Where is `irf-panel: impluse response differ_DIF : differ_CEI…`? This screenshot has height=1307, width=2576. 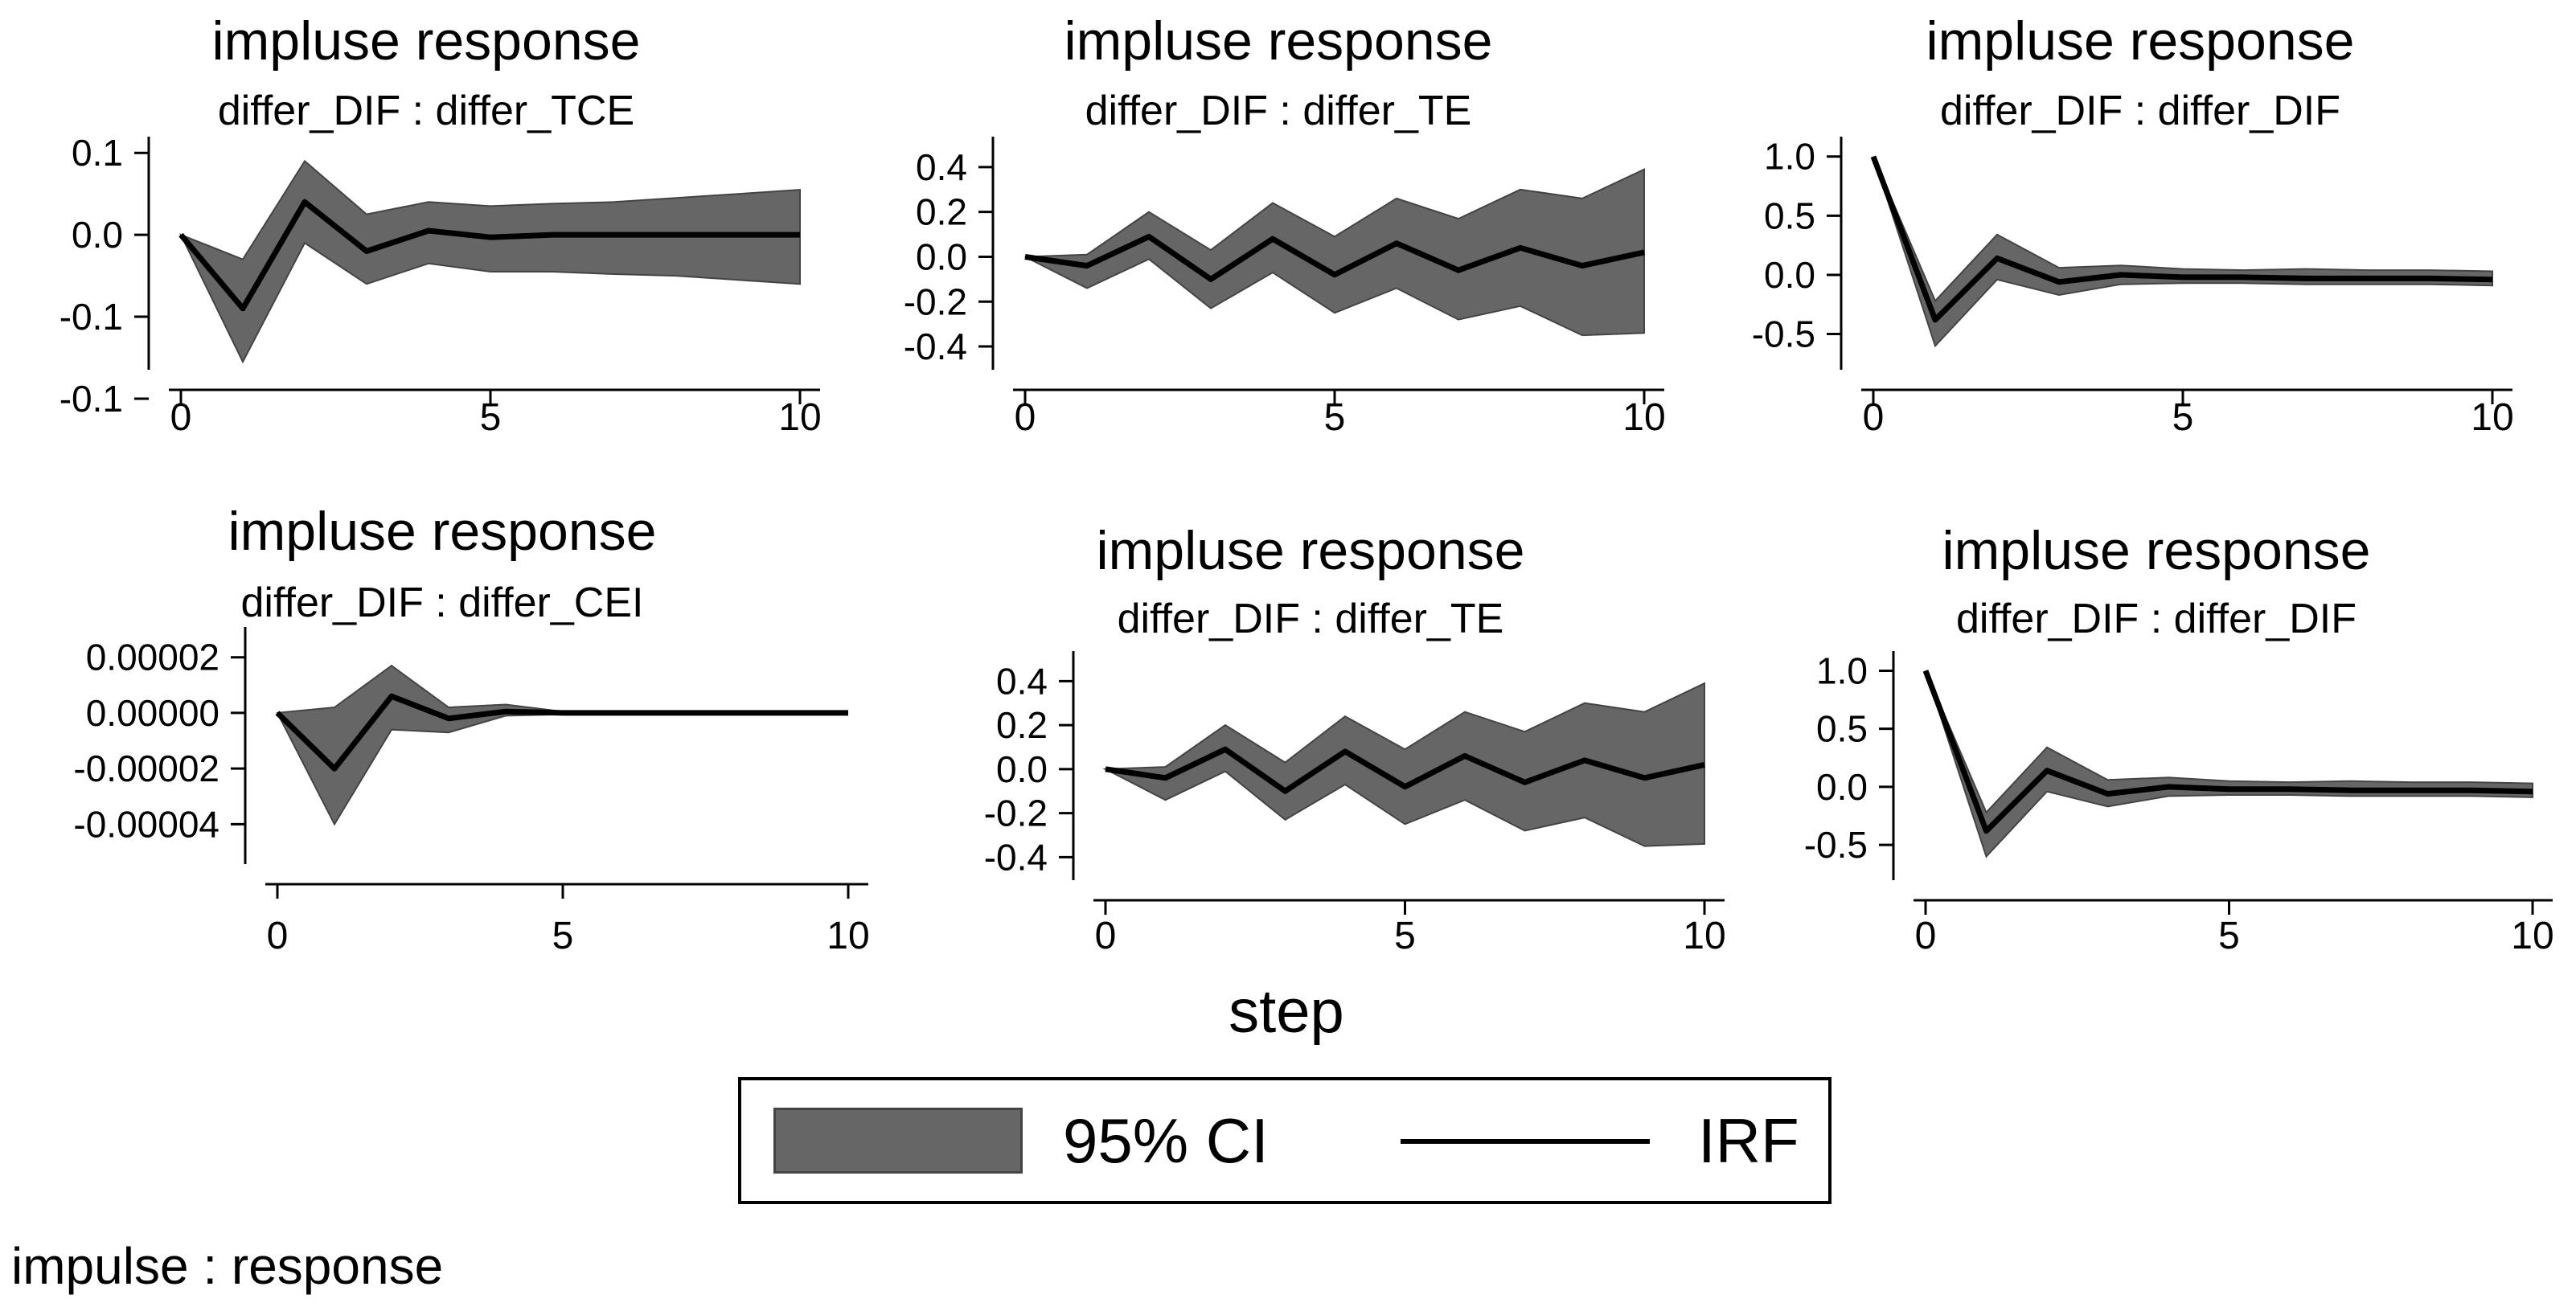 irf-panel: impluse response differ_DIF : differ_CEI… is located at coordinates (442, 731).